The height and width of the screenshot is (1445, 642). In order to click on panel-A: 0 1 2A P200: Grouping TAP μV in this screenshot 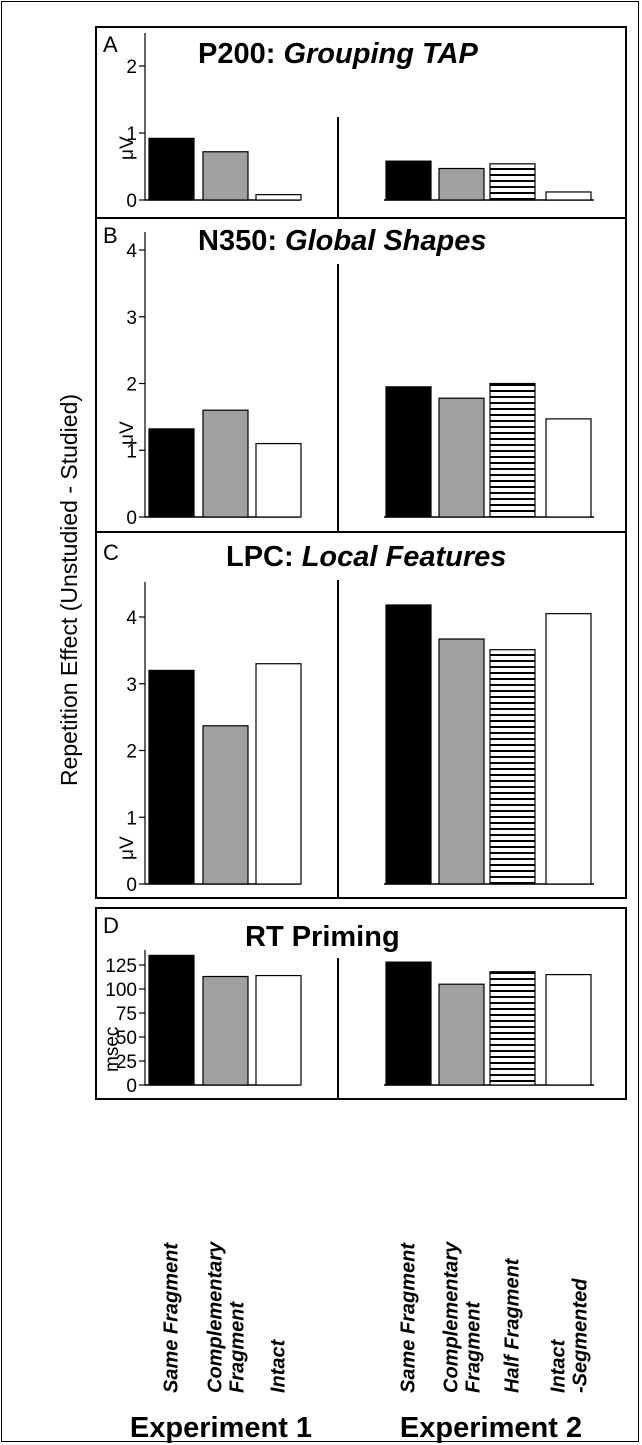, I will do `click(361, 122)`.